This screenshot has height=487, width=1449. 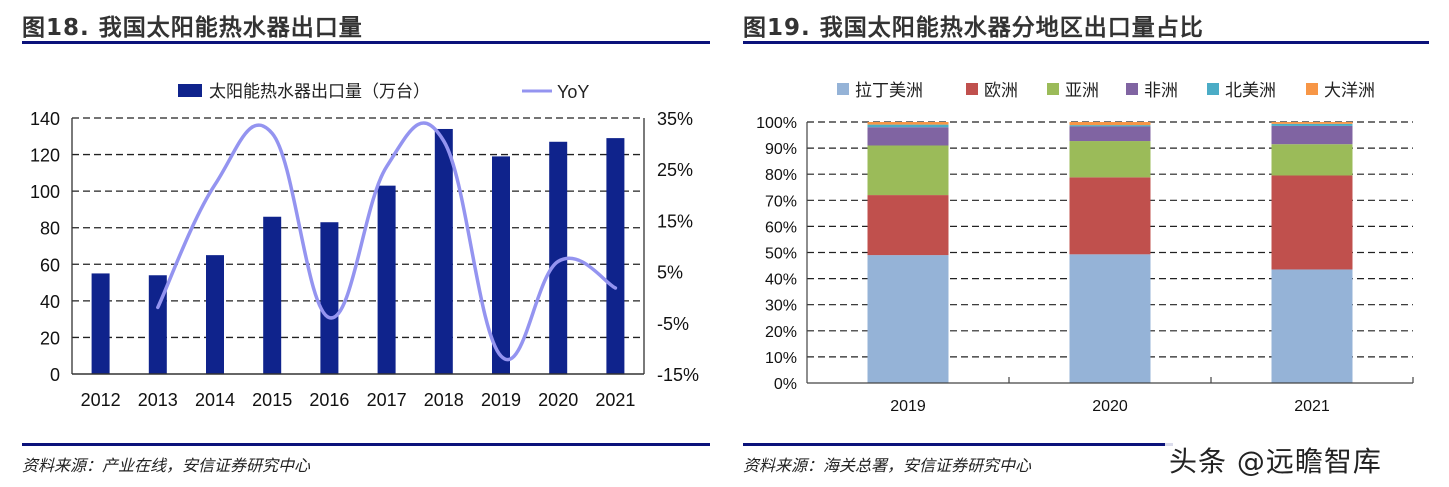 I want to click on y-tick-label: 90%, so click(x=781, y=149).